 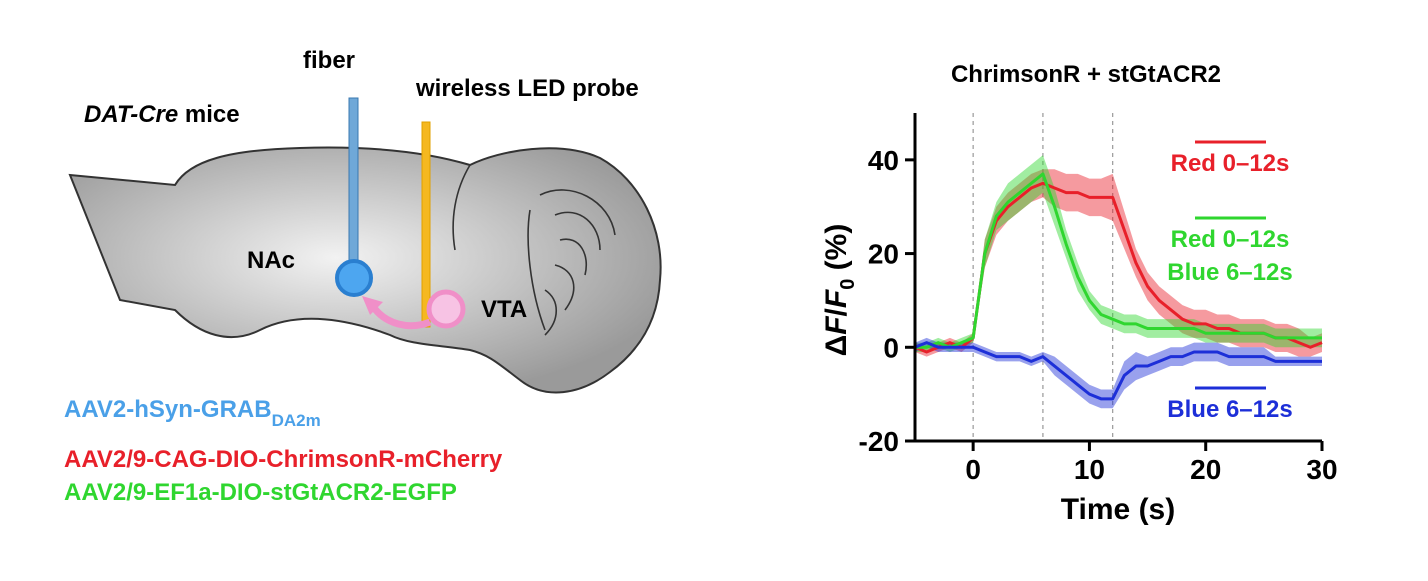 What do you see at coordinates (1205, 469) in the screenshot?
I see `x-tick-label: 20` at bounding box center [1205, 469].